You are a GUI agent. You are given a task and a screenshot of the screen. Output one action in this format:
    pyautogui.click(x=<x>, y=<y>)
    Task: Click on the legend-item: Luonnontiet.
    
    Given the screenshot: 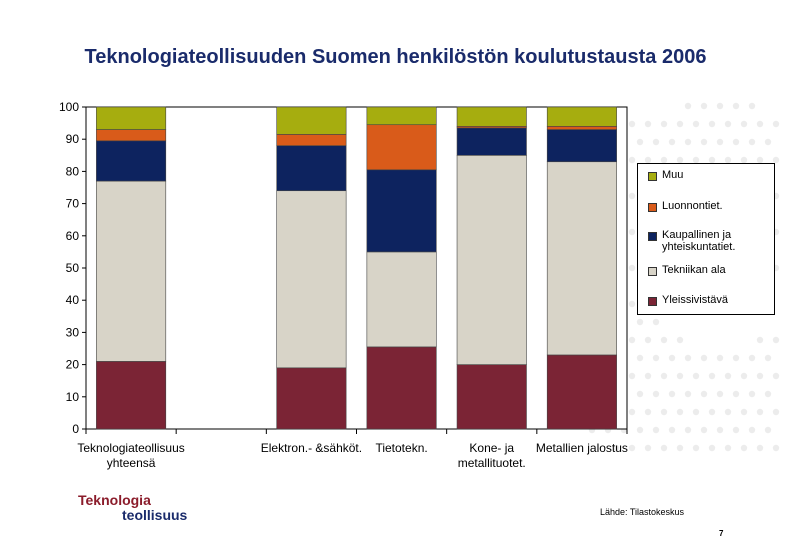 What is the action you would take?
    pyautogui.click(x=710, y=206)
    